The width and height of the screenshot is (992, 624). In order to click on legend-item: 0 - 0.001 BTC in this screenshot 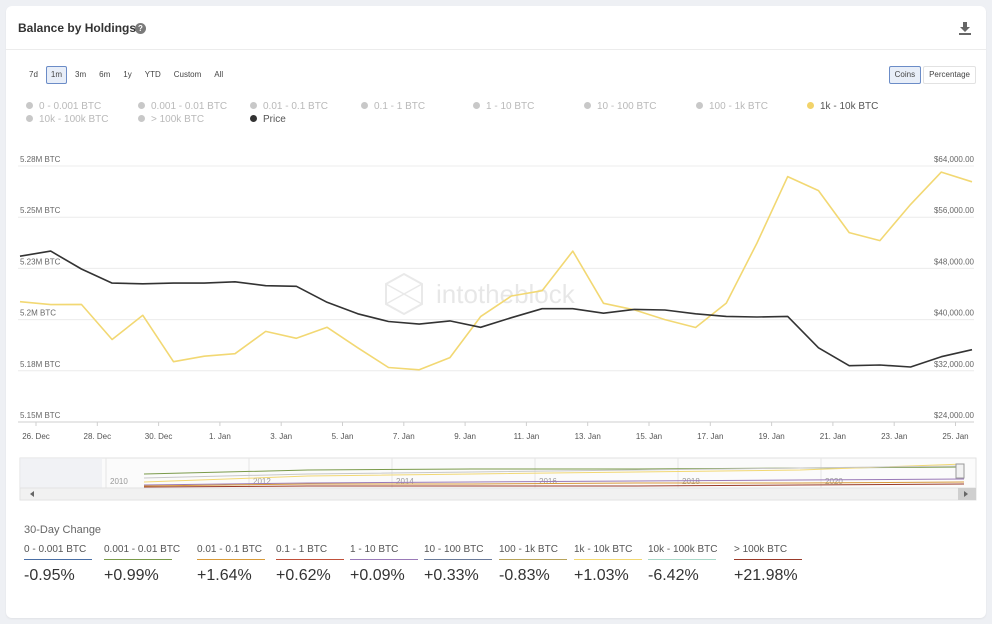, I will do `click(63, 106)`.